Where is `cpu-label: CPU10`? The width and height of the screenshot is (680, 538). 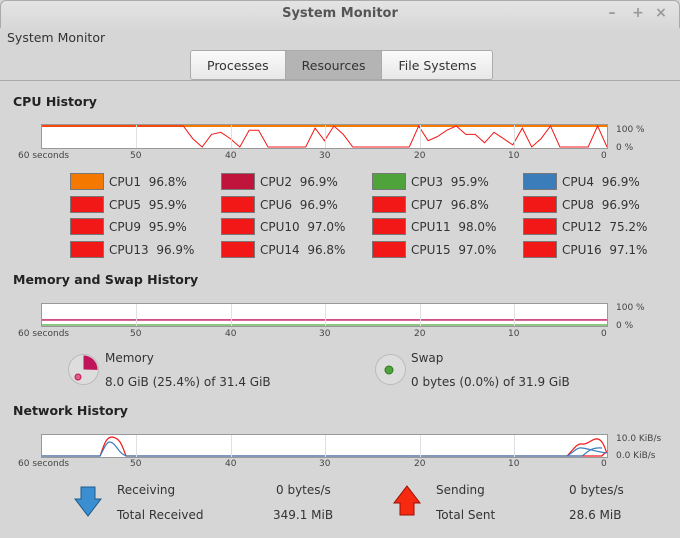 cpu-label: CPU10 is located at coordinates (280, 226).